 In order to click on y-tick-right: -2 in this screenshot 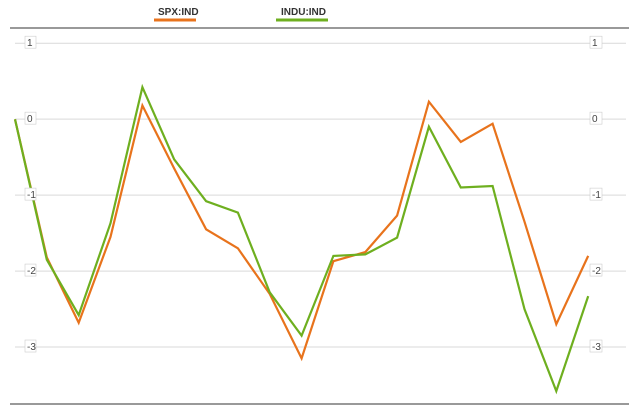, I will do `click(596, 270)`.